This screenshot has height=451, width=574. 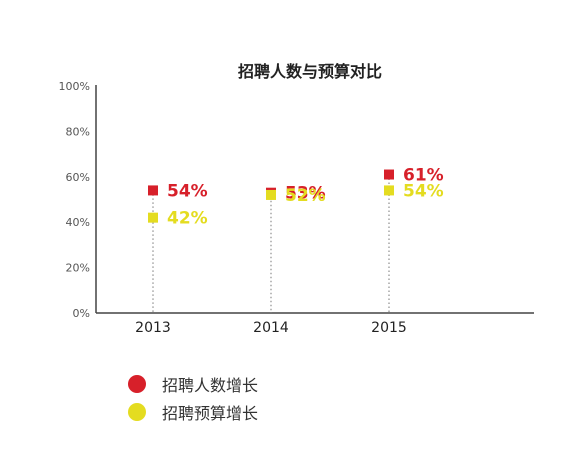 I want to click on data-label: 52%, so click(x=305, y=196).